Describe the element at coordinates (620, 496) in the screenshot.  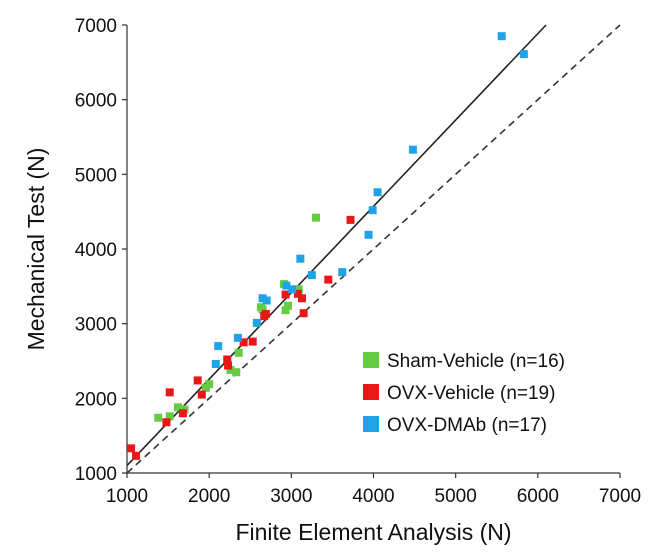
I see `x-tick-label: 7000` at that location.